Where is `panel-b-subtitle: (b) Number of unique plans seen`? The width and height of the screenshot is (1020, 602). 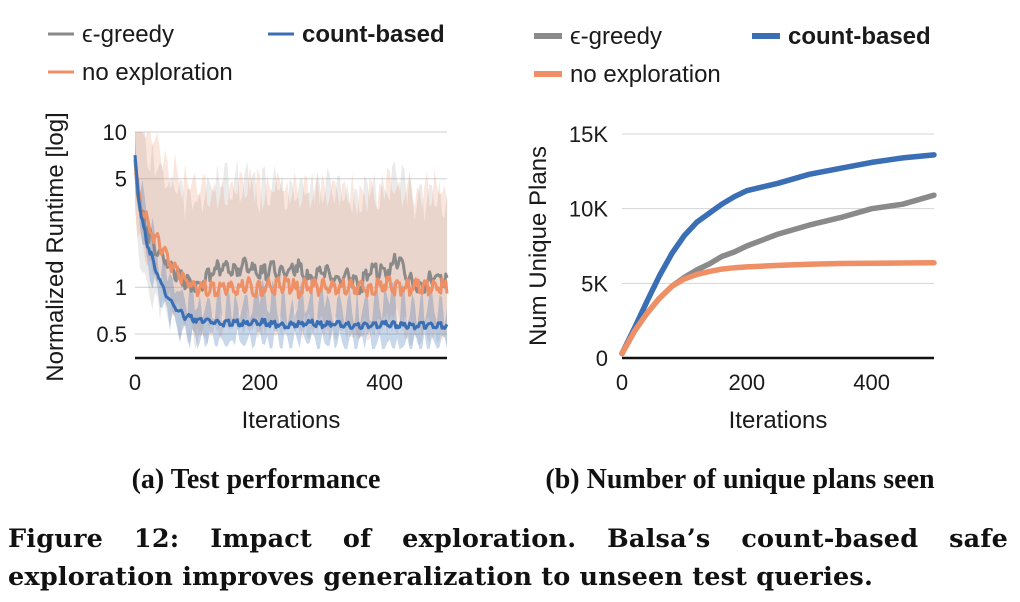 panel-b-subtitle: (b) Number of unique plans seen is located at coordinates (740, 479).